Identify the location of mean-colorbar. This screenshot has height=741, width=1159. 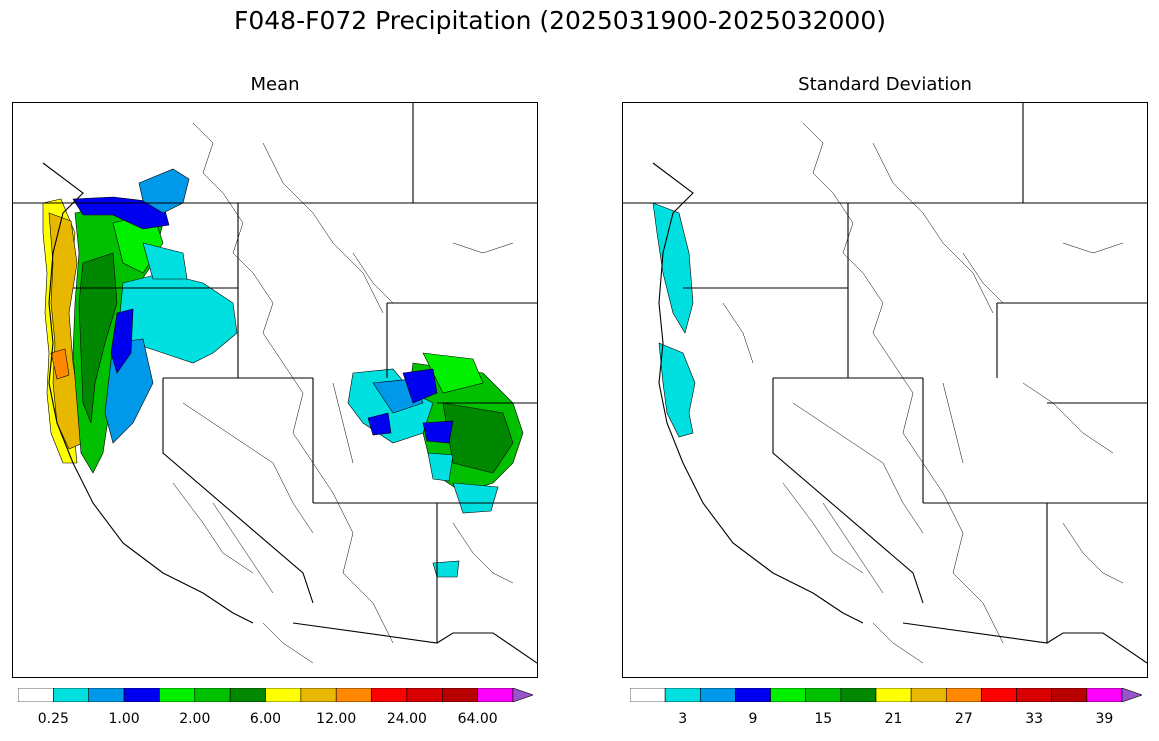
(275, 695).